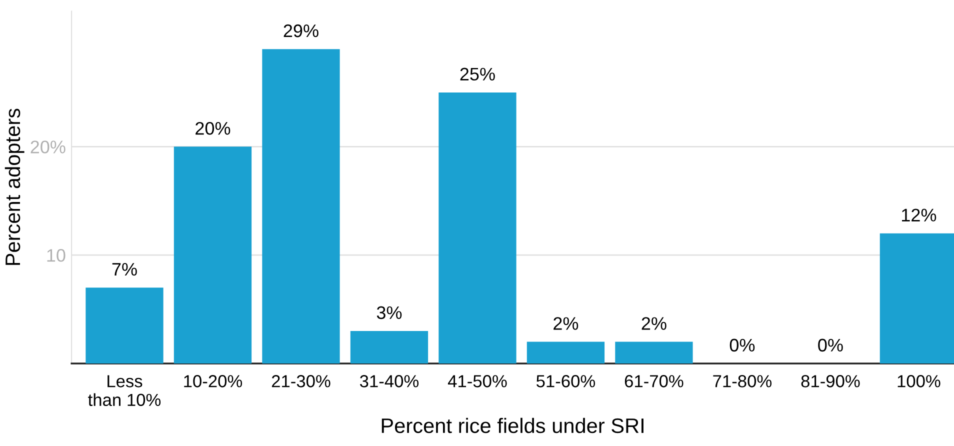 This screenshot has width=954, height=446. I want to click on x-tick-label: 21-30%, so click(301, 381).